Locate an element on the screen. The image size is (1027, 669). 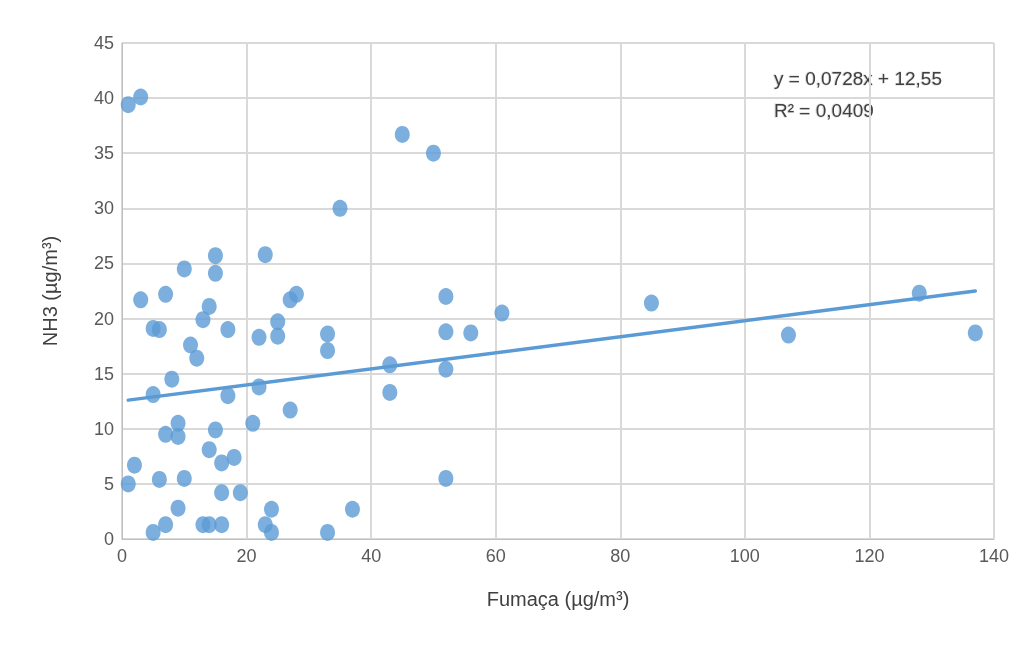
y-tick-label: 10 is located at coordinates (103, 428).